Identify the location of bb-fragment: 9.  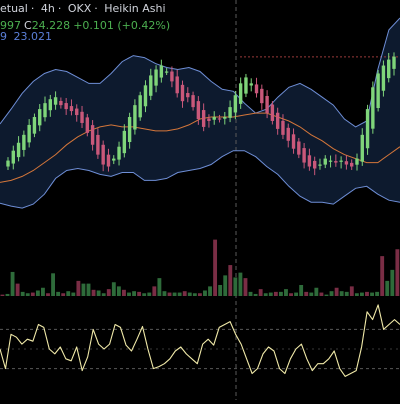
(3, 36).